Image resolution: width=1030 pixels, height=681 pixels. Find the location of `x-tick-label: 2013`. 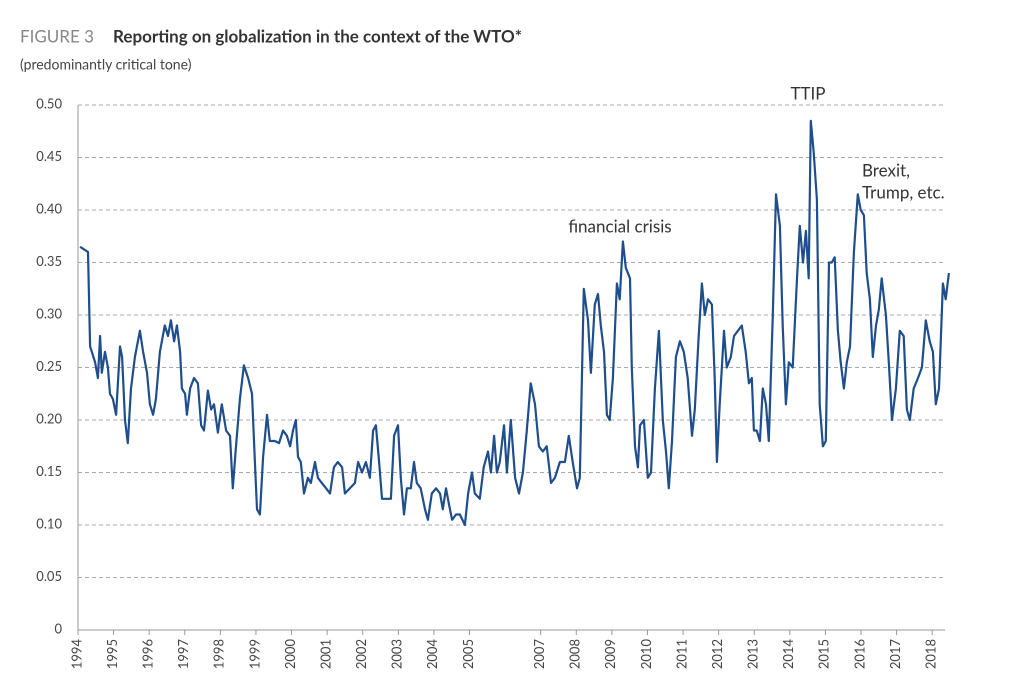

x-tick-label: 2013 is located at coordinates (753, 654).